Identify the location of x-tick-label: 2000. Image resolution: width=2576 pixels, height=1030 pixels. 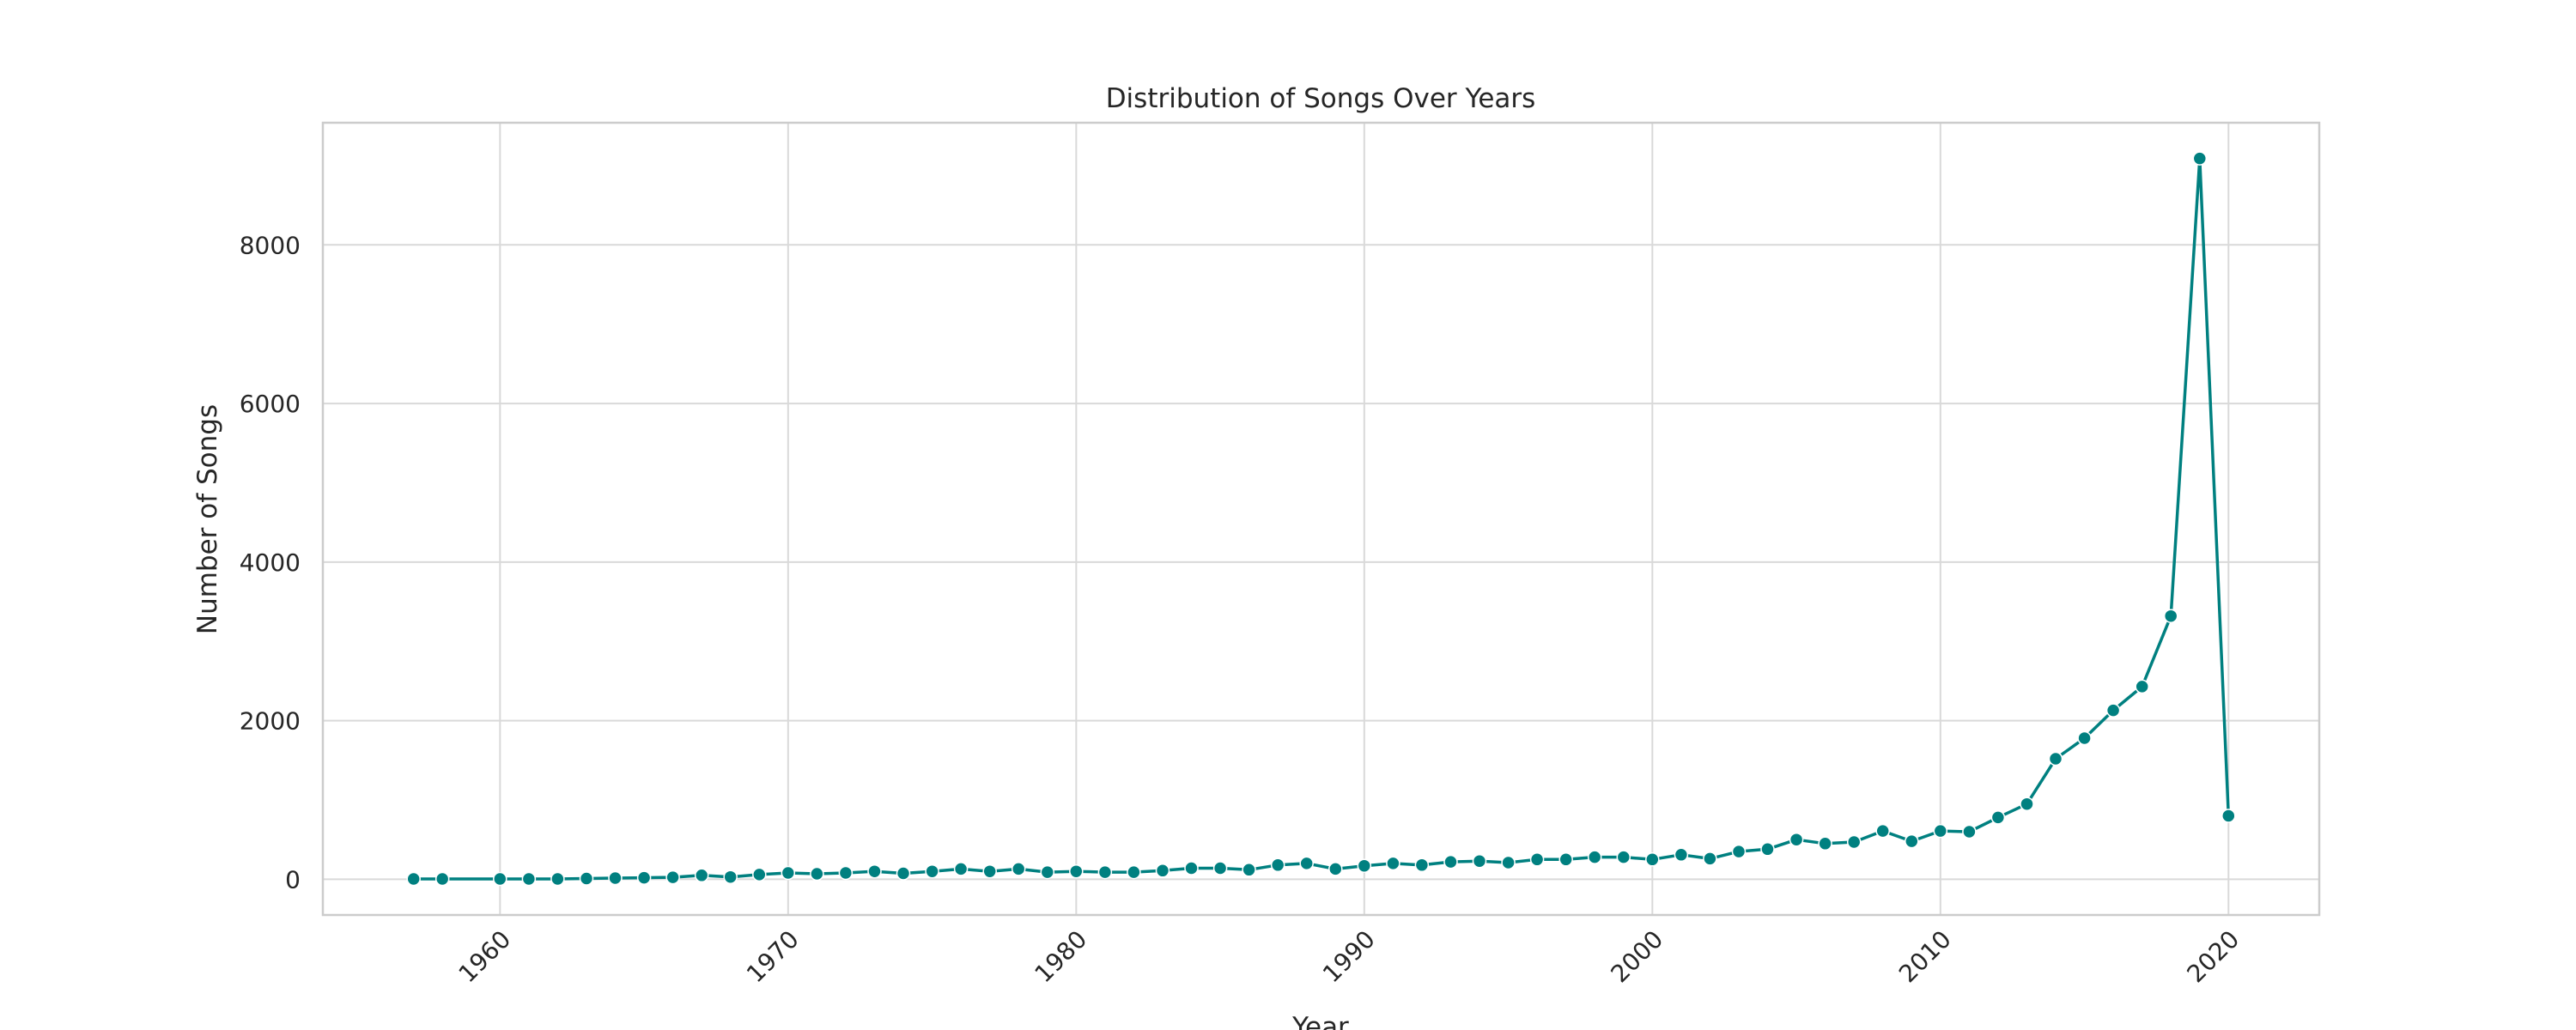
(1638, 957).